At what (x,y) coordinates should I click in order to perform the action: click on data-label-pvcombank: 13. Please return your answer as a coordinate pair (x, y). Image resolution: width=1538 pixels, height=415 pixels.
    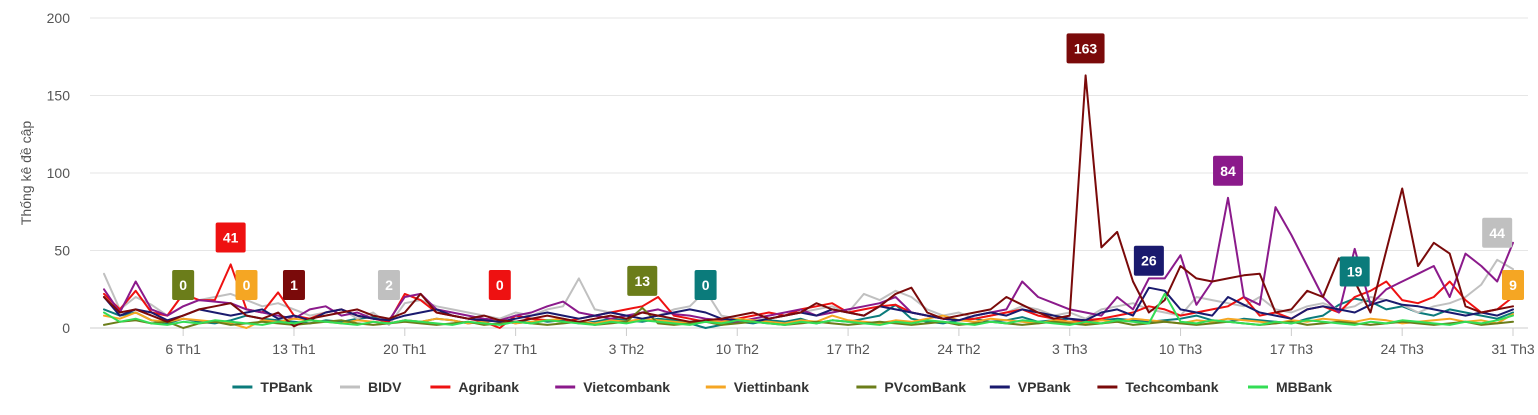
    Looking at the image, I should click on (642, 280).